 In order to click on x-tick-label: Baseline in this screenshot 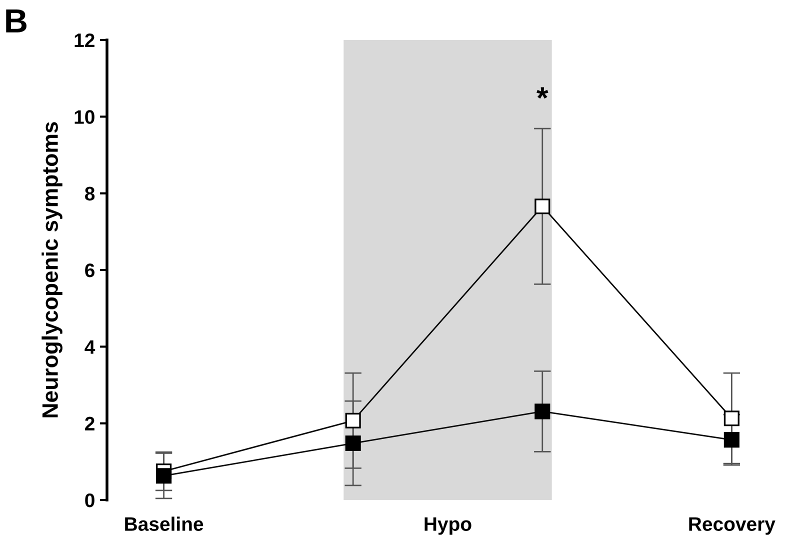, I will do `click(164, 523)`.